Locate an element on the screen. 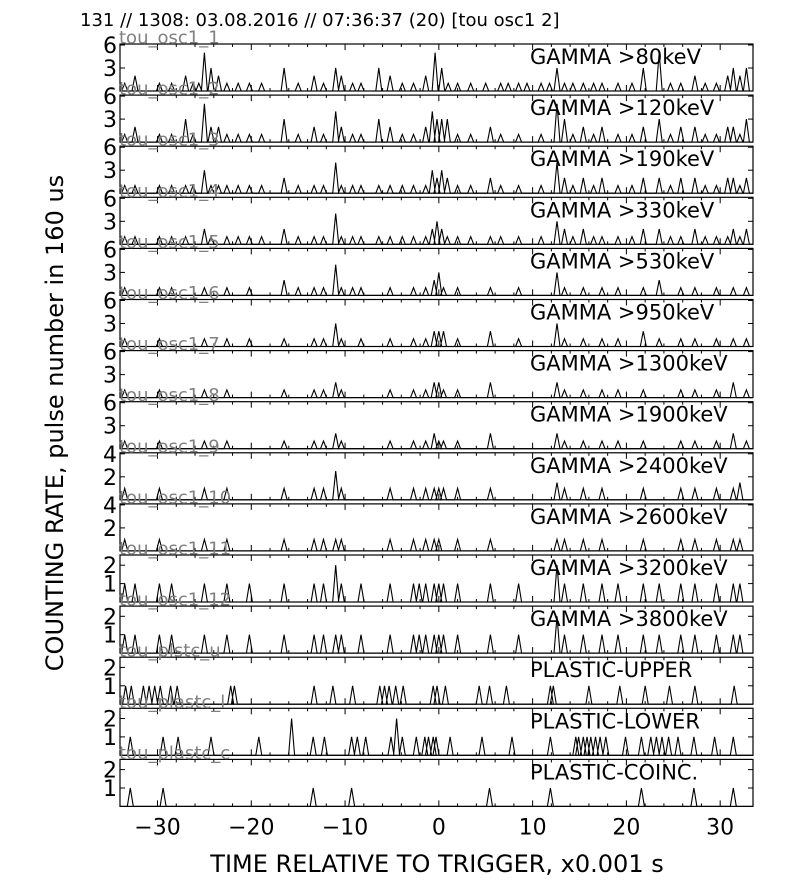 This screenshot has width=792, height=882. panel-9: 24 GAMMA >2400keV tou_osc1_9 is located at coordinates (428, 468).